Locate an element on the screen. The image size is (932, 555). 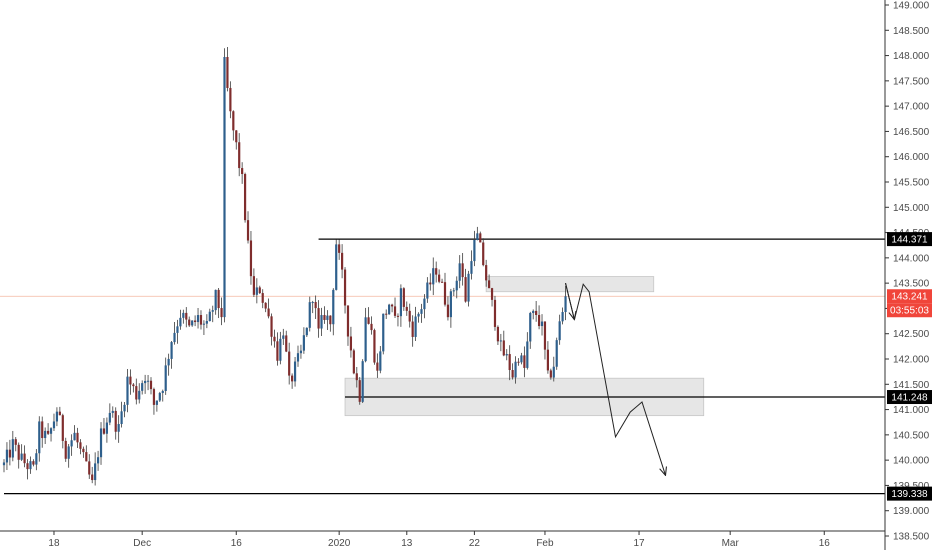
y-tick-label: 146.000 is located at coordinates (911, 157).